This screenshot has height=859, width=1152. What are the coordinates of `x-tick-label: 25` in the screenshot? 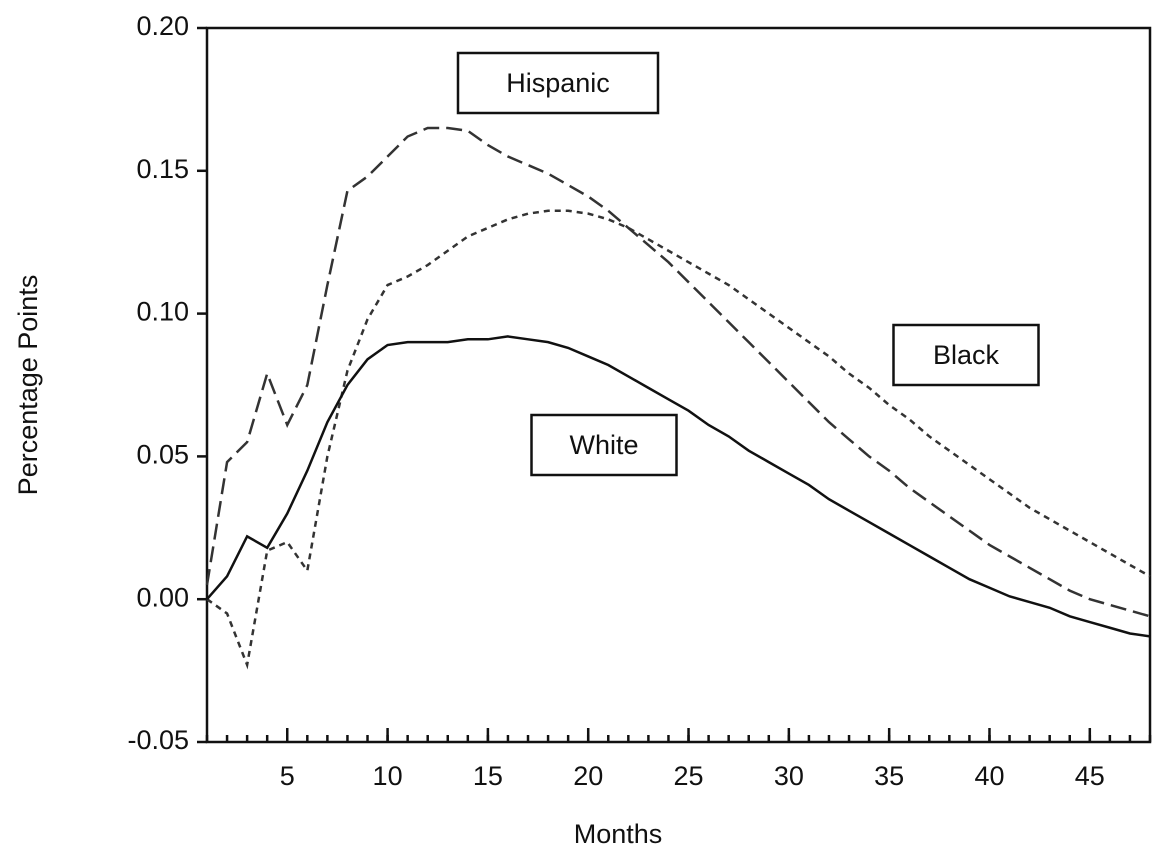 It's located at (689, 776).